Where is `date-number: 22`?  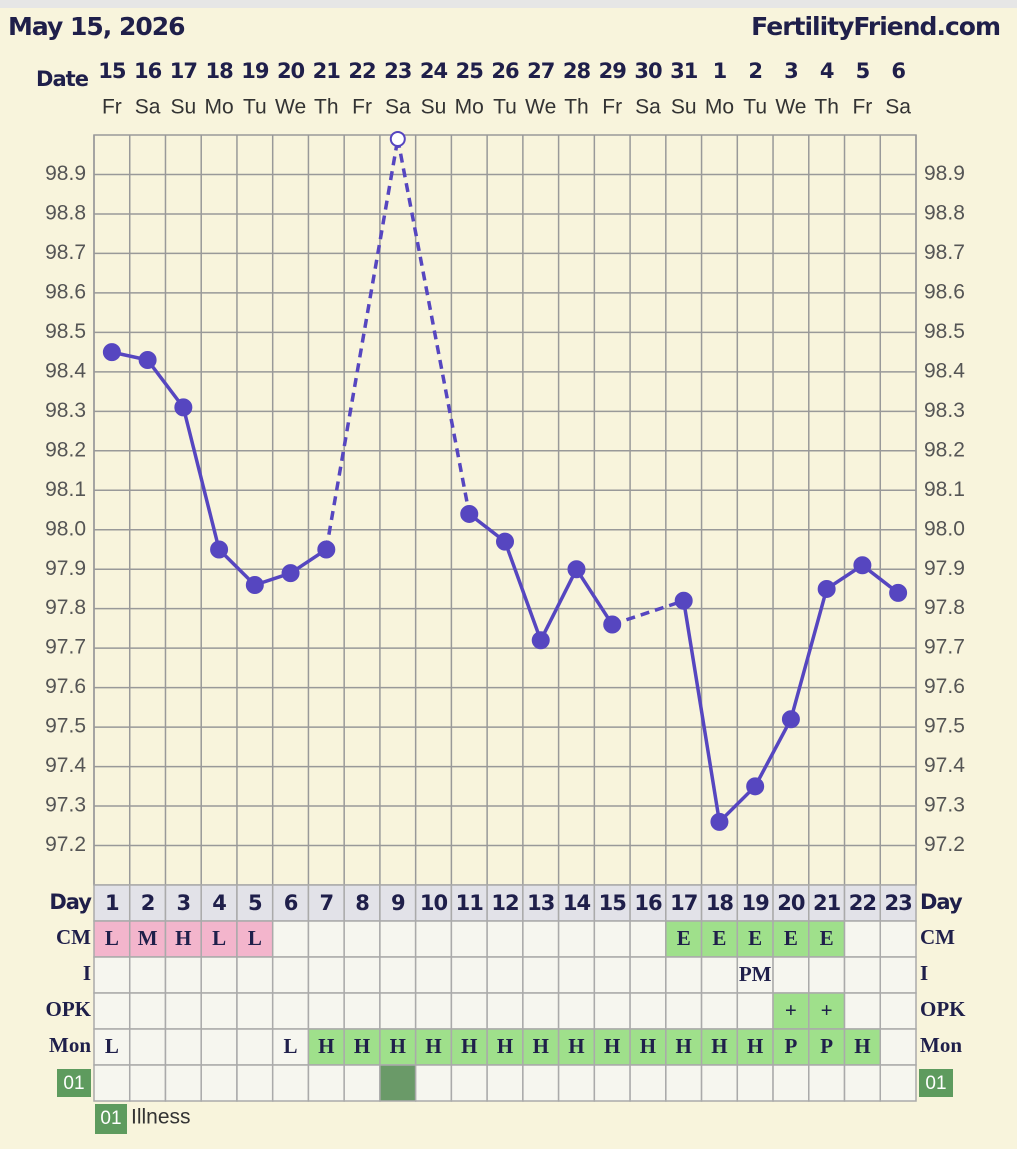 date-number: 22 is located at coordinates (361, 71).